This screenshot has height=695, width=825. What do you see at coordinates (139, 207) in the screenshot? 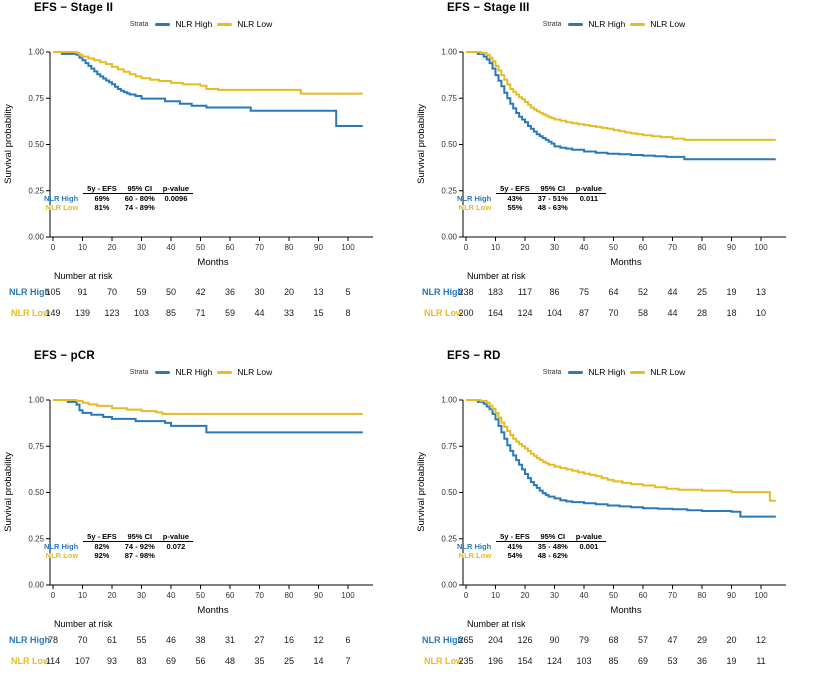
I see `stats-ci-nlr-low: 74 - 89%` at bounding box center [139, 207].